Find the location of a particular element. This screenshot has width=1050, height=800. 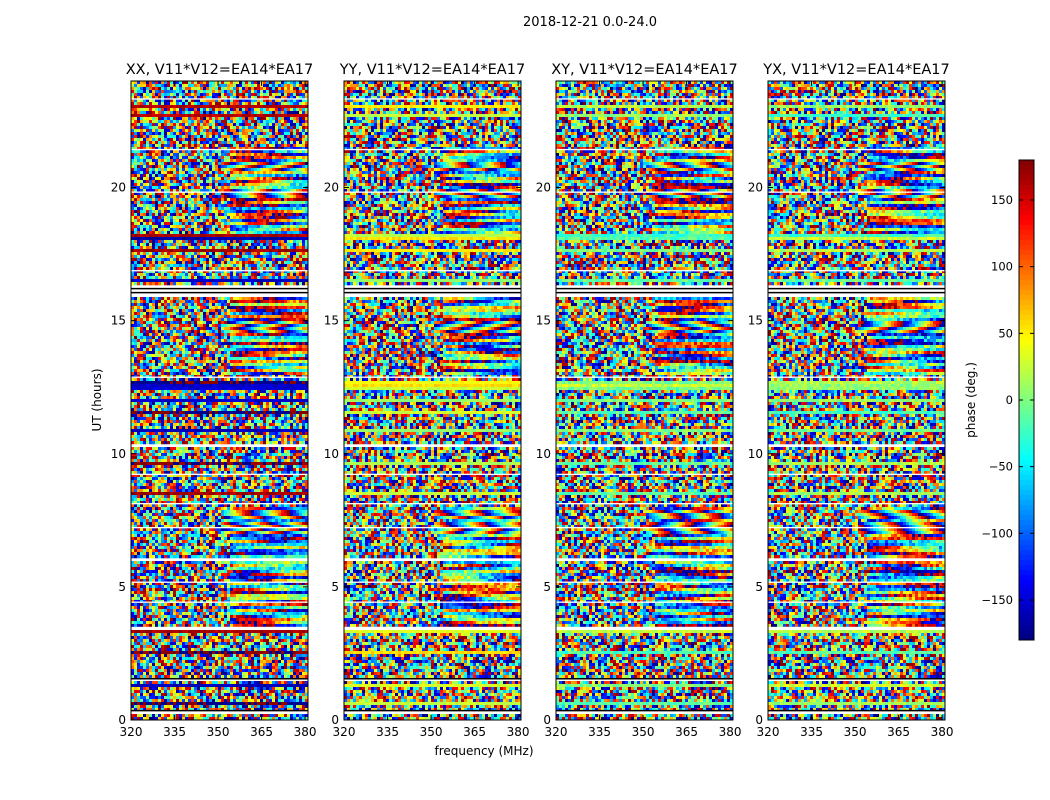

colorbar-tick-label: 0 is located at coordinates (1009, 400).